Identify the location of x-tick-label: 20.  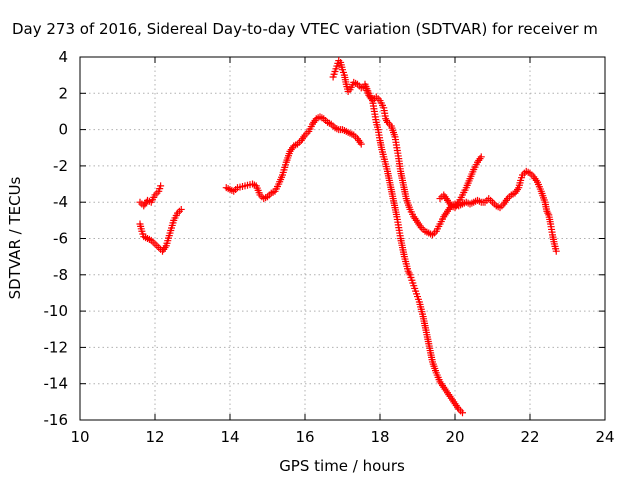
(454, 437).